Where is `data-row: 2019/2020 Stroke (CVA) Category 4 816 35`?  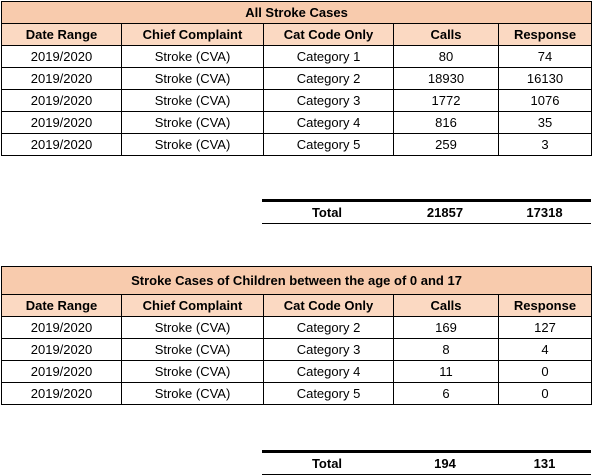
data-row: 2019/2020 Stroke (CVA) Category 4 816 35 is located at coordinates (297, 122).